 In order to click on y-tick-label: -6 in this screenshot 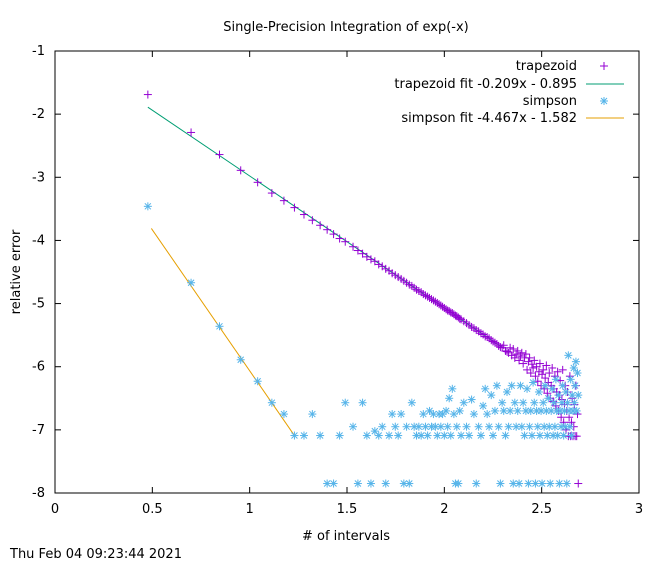, I will do `click(38, 367)`.